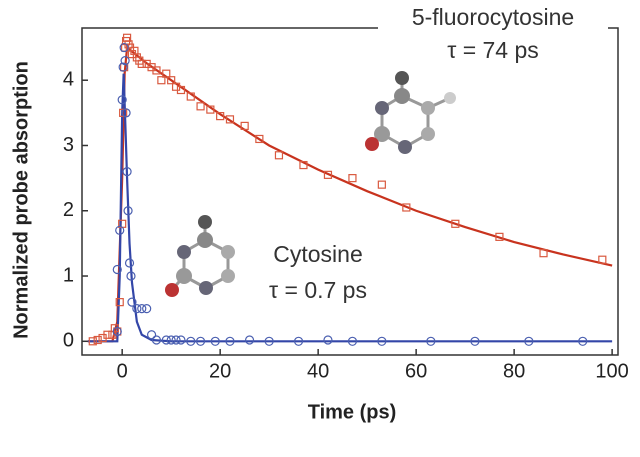 The width and height of the screenshot is (640, 457). Describe the element at coordinates (318, 371) in the screenshot. I see `x-tick-label: 40` at that location.